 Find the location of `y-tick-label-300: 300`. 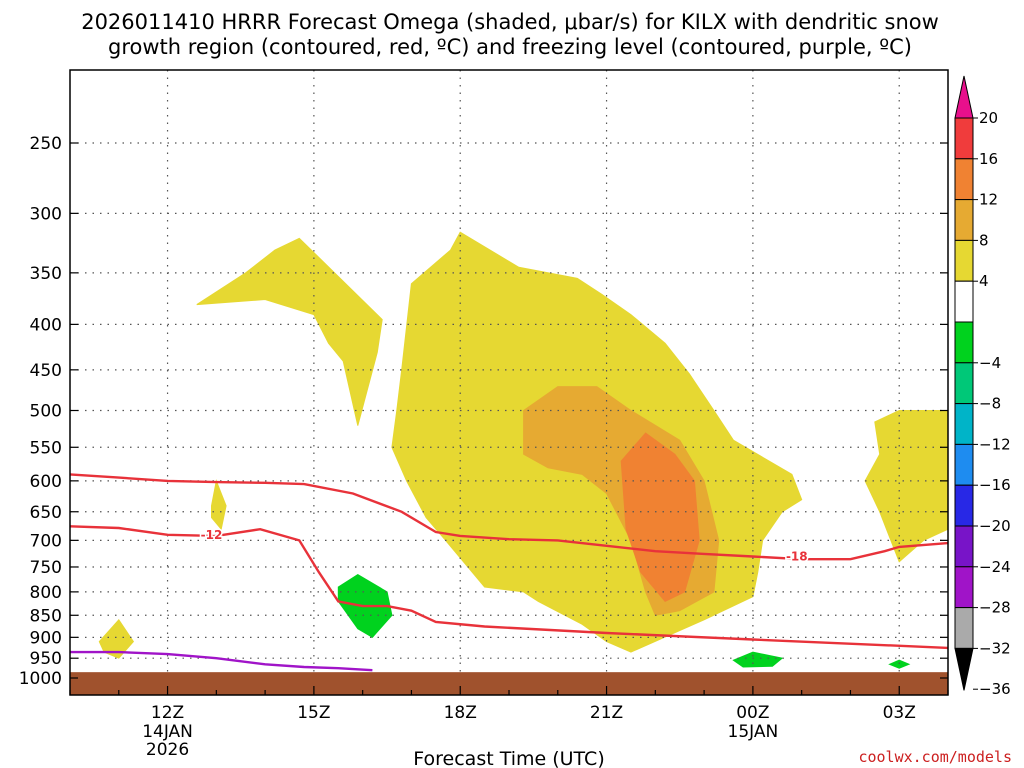

y-tick-label-300: 300 is located at coordinates (46, 214).